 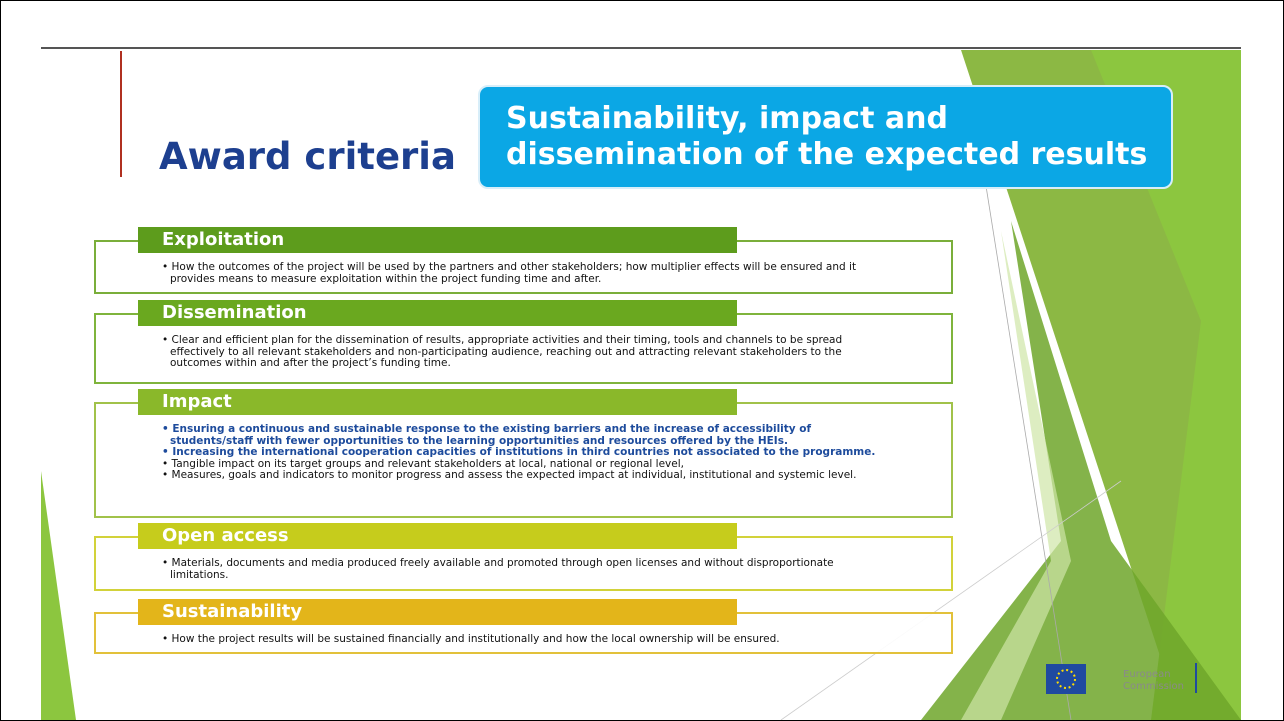 I want to click on logo-line: European, so click(x=1147, y=674).